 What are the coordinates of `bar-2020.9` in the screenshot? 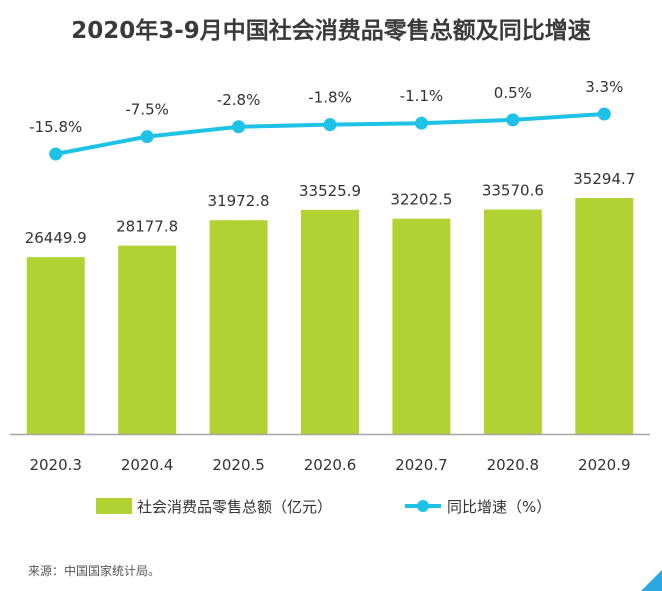 It's located at (604, 316).